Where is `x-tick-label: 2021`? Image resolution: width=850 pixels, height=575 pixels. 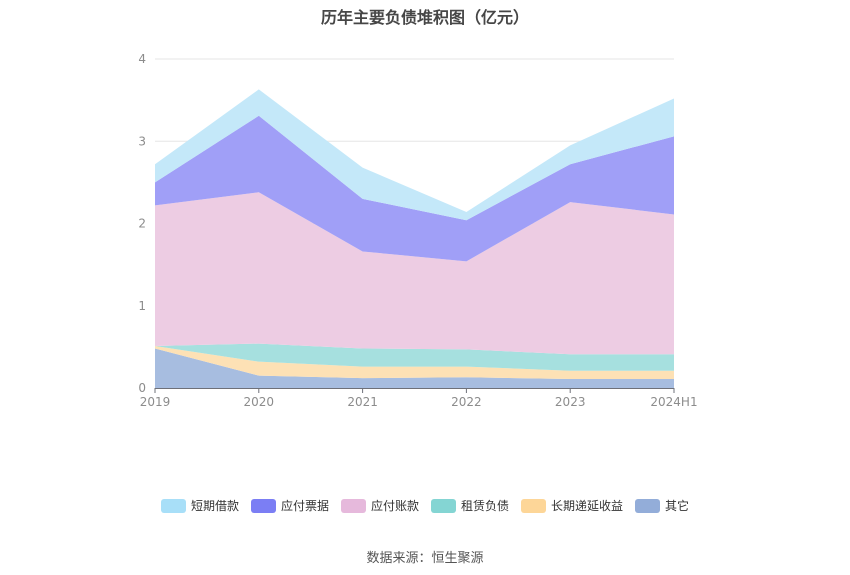 x-tick-label: 2021 is located at coordinates (362, 402).